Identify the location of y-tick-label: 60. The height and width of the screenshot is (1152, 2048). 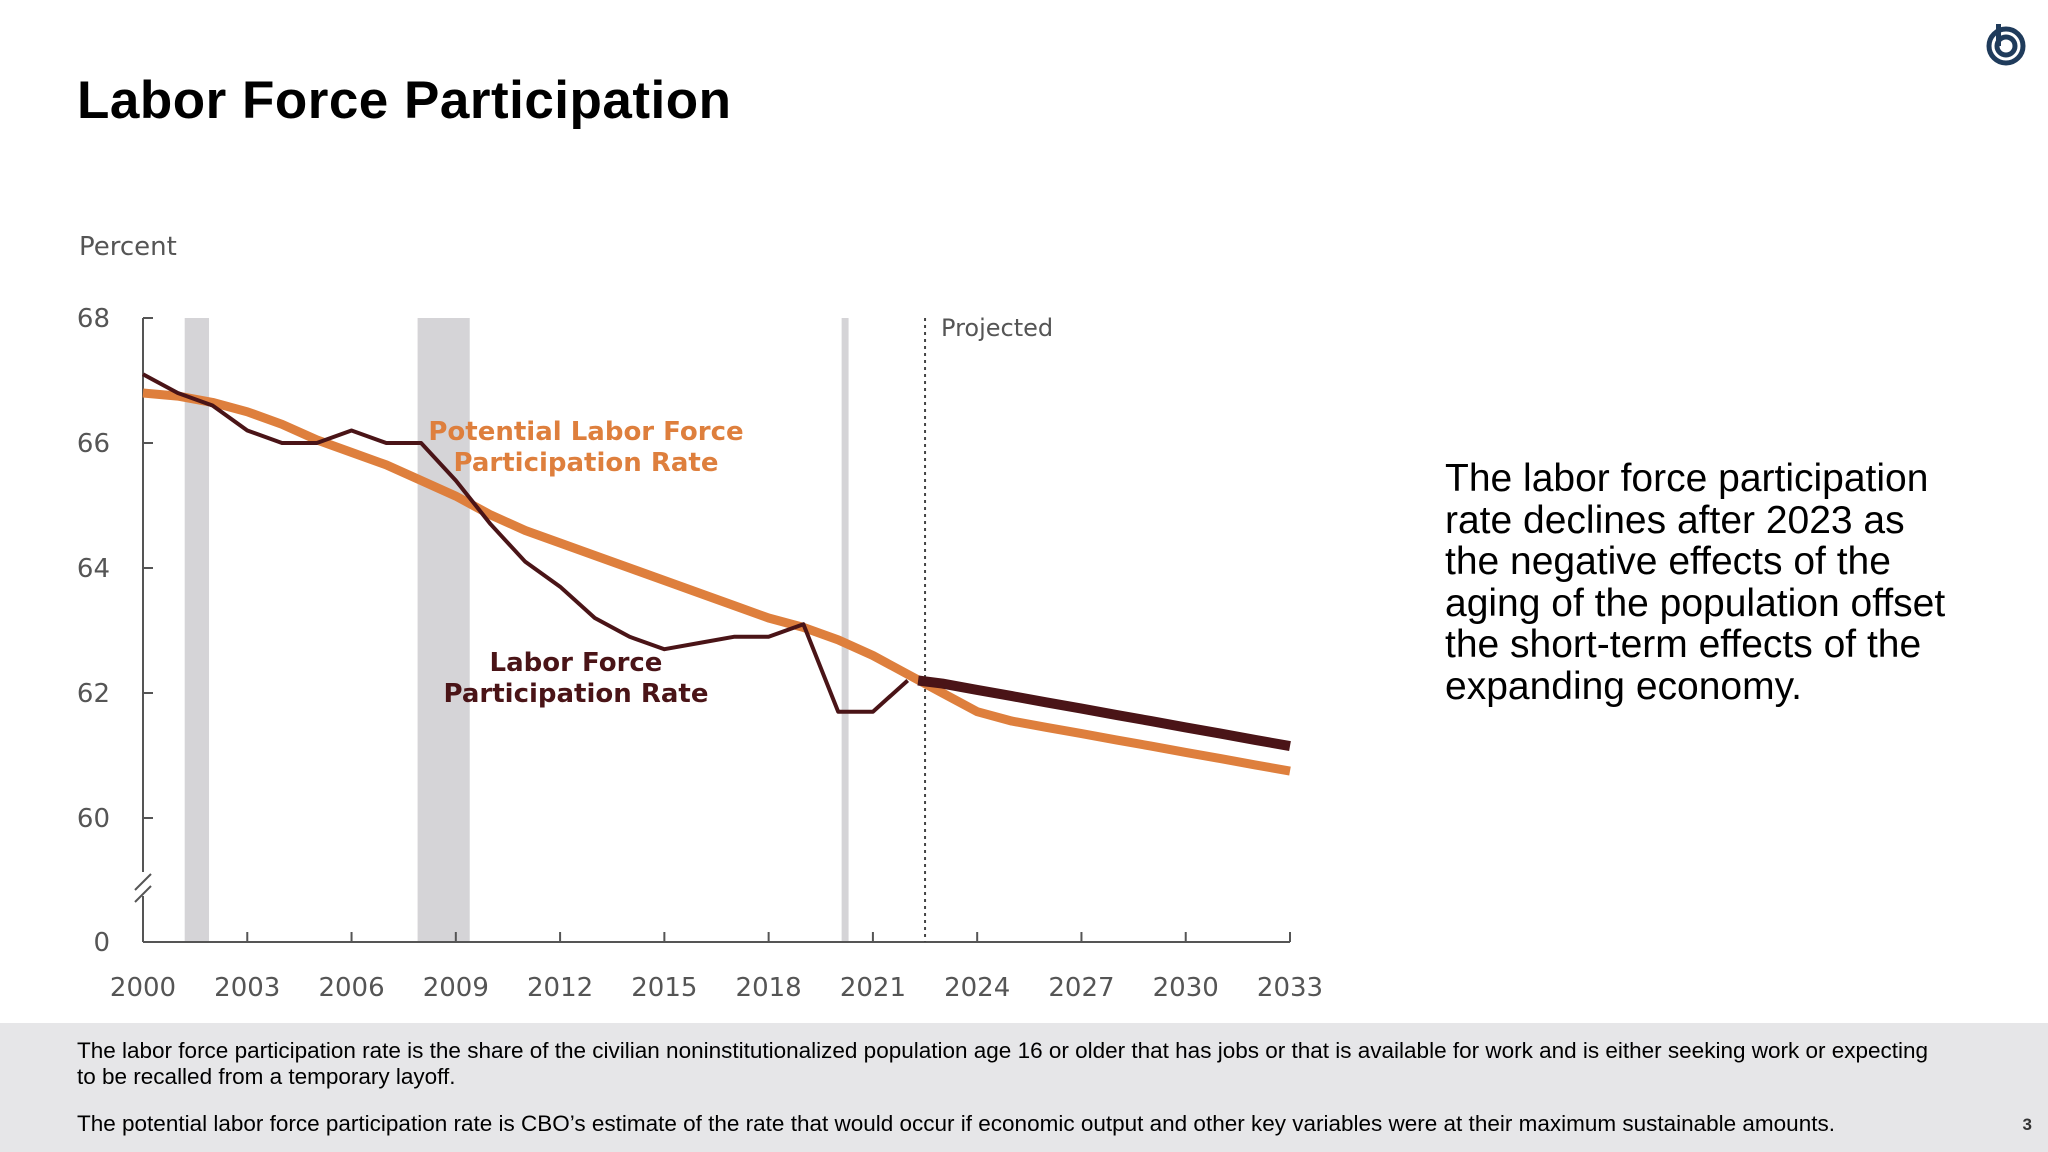
(93, 819).